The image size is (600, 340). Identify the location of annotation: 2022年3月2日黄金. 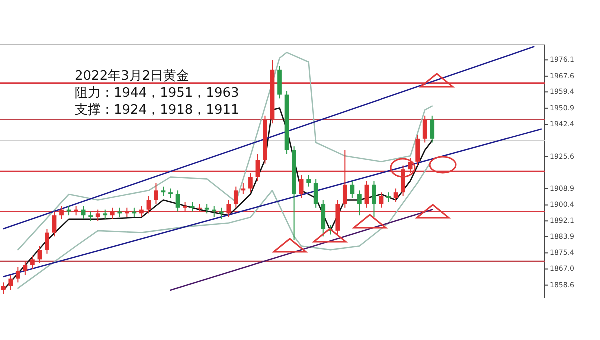
(132, 76).